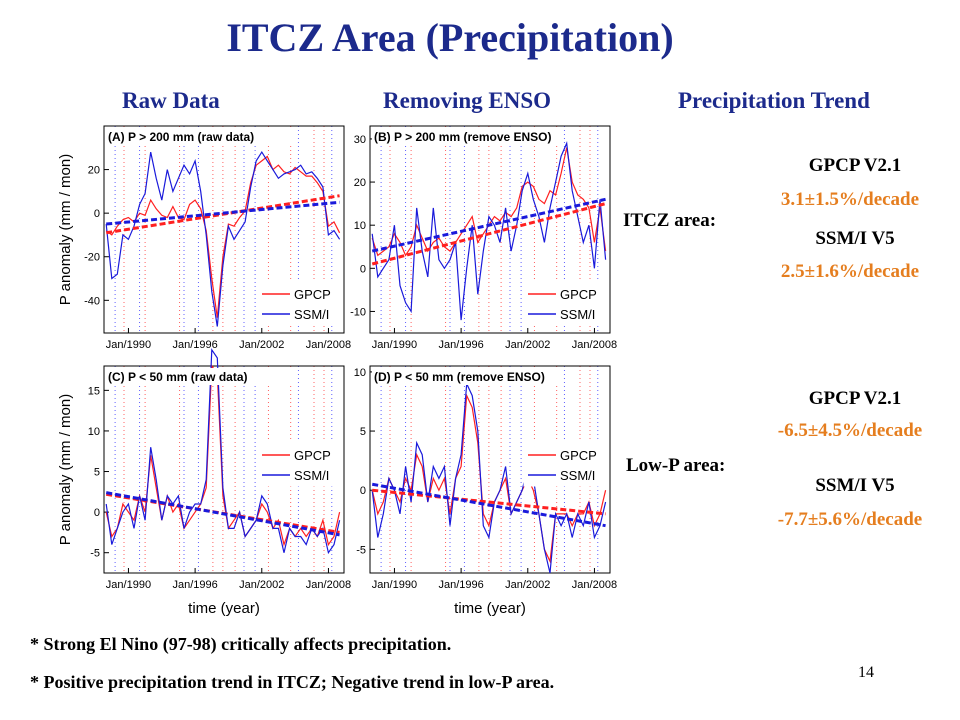  Describe the element at coordinates (358, 312) in the screenshot. I see `y-tick-label: -10` at that location.